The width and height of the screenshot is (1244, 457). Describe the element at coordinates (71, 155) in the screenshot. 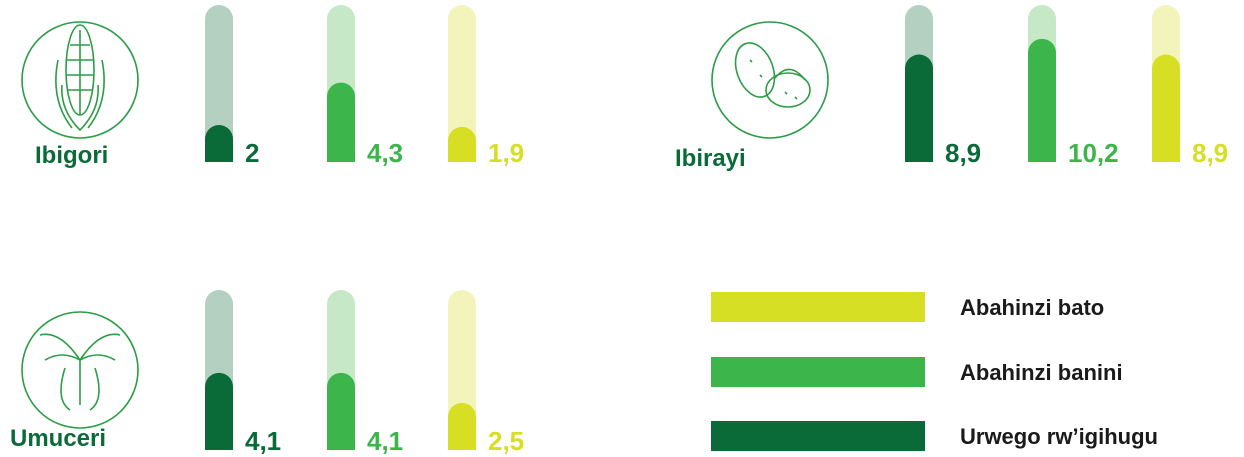

I see `panel-title: Ibigori` at that location.